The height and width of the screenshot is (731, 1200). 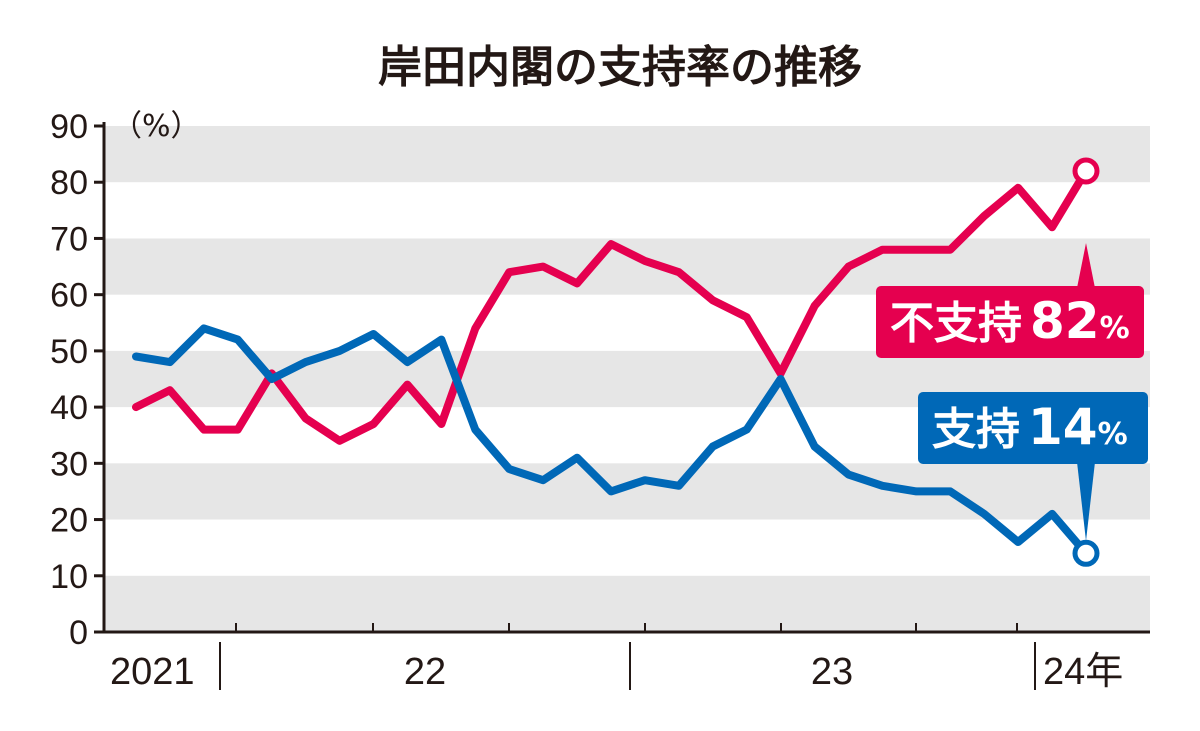 I want to click on callout-label: 不支持 82%, so click(x=1010, y=321).